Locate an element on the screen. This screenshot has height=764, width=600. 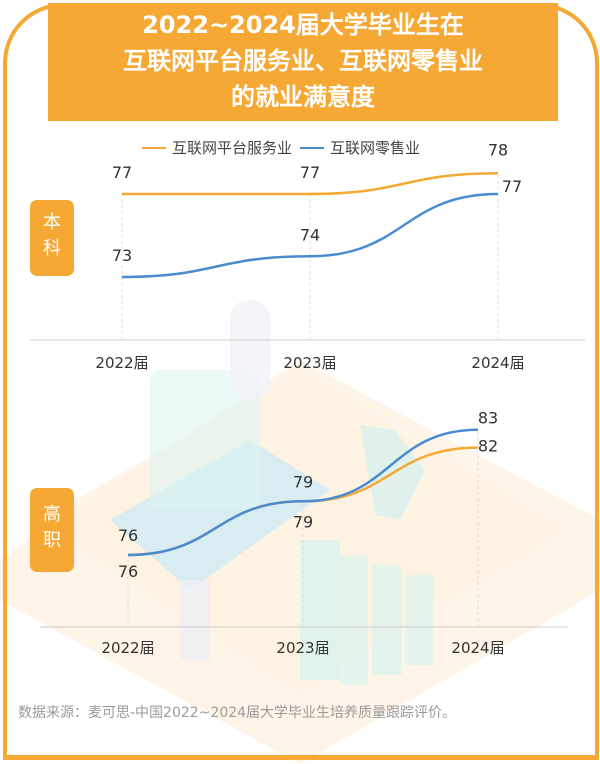
legend-item-retail: 互联网零售业 is located at coordinates (360, 147).